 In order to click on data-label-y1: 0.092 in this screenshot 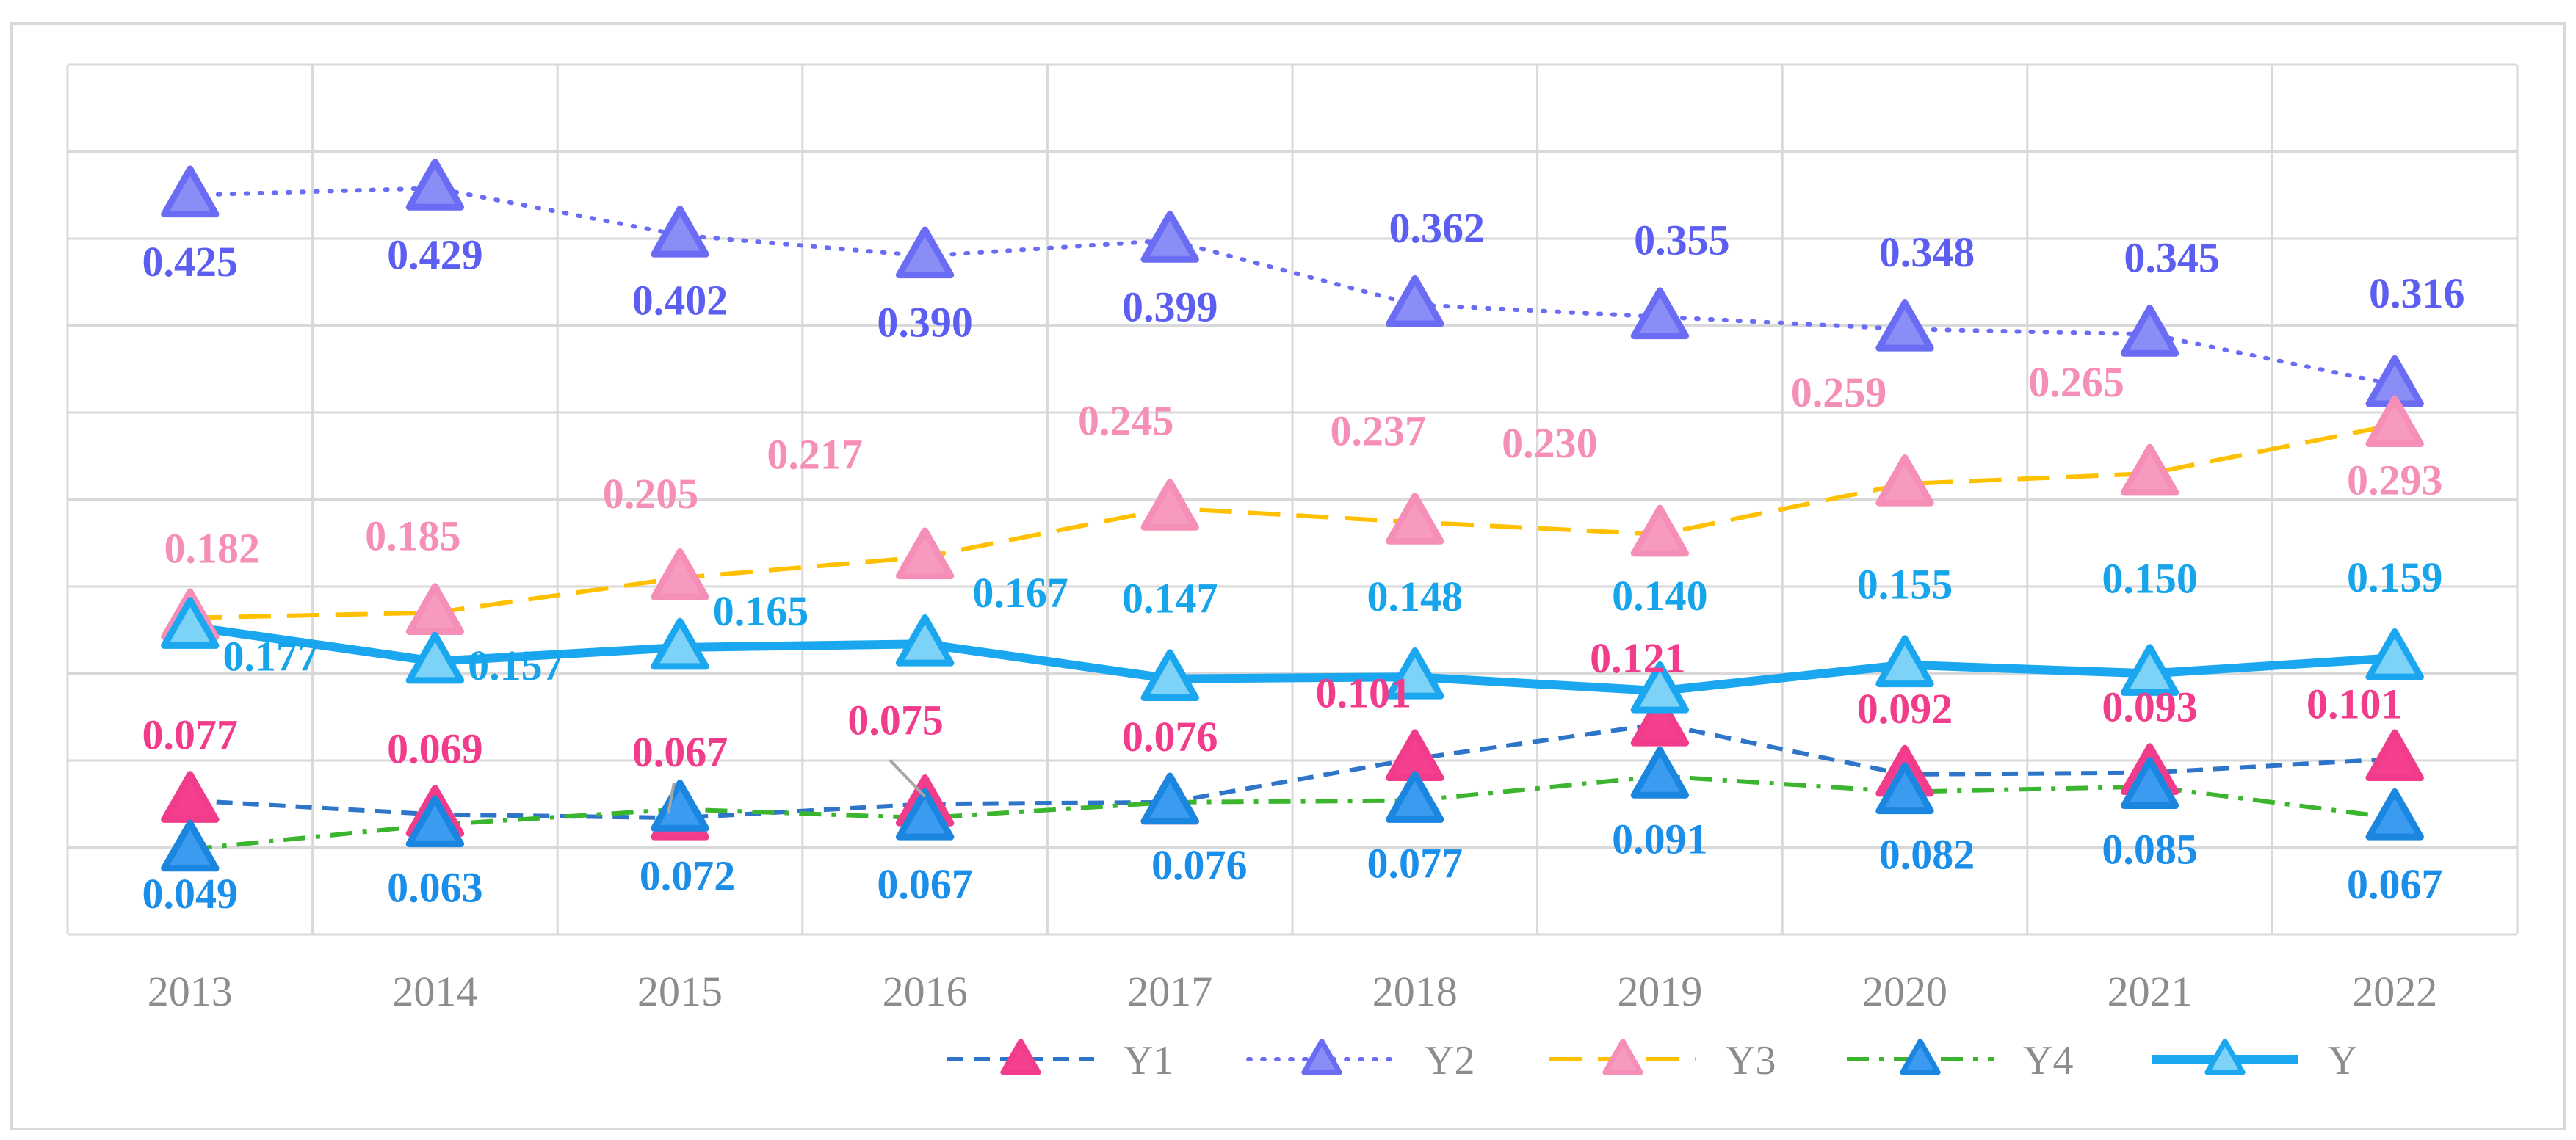, I will do `click(1905, 709)`.